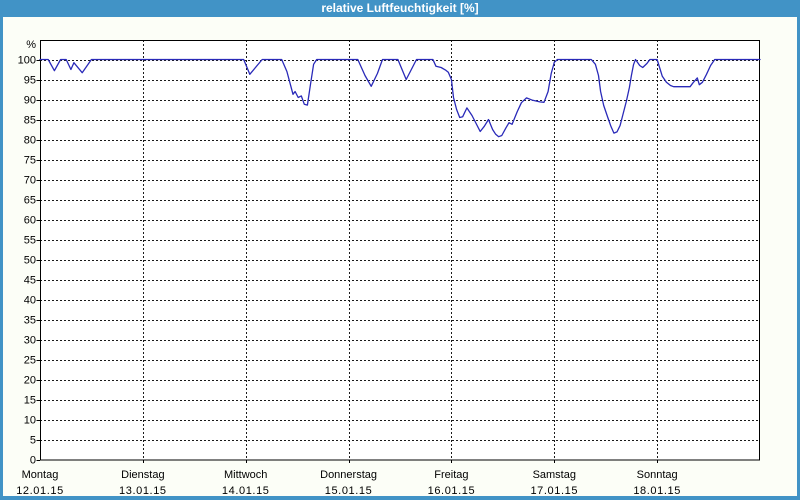  I want to click on svg-text: 95, so click(30, 81).